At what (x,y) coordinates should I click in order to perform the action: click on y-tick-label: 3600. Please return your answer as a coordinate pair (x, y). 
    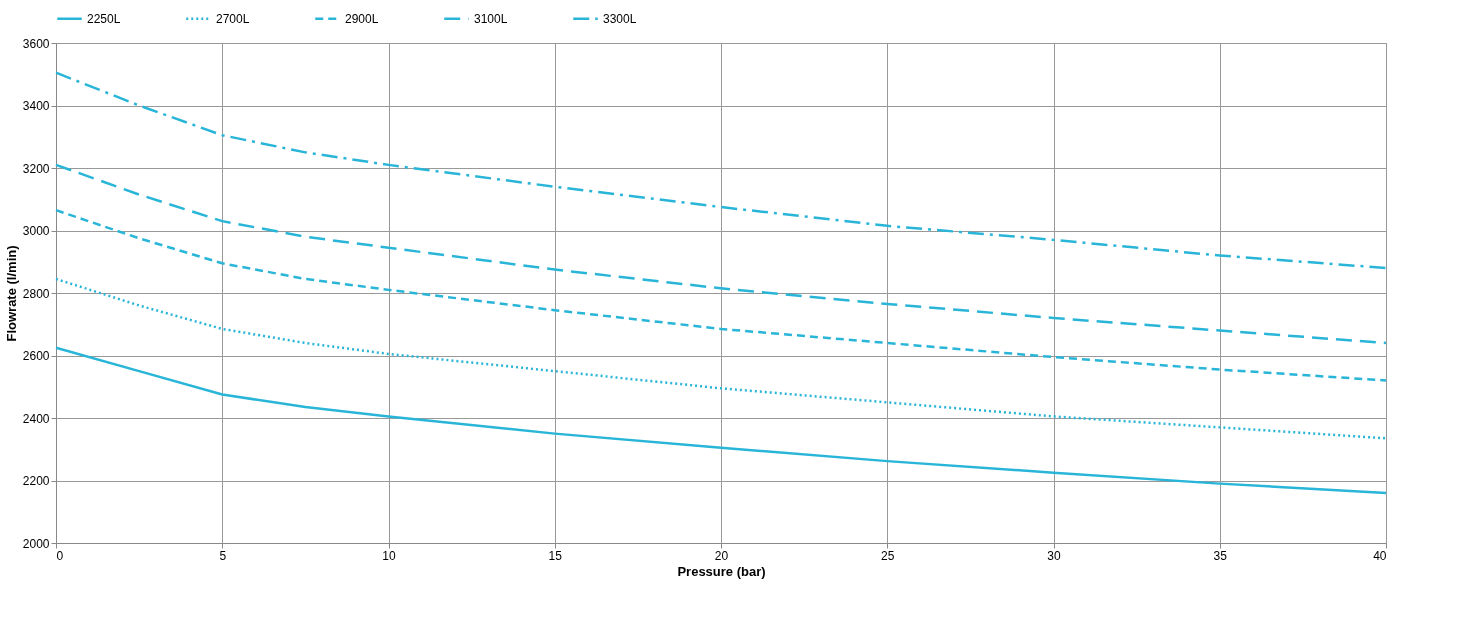
    Looking at the image, I should click on (36, 43).